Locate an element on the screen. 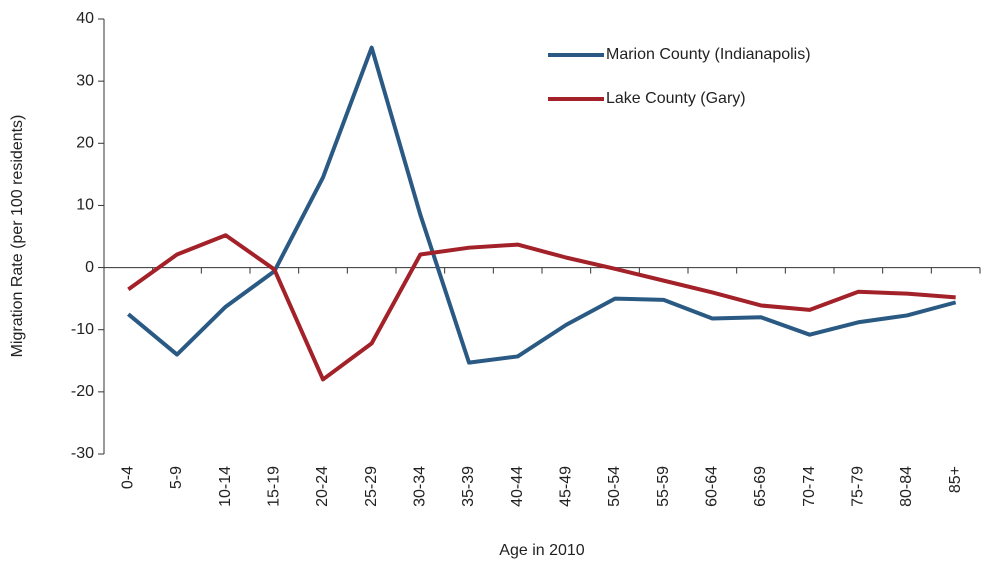 The image size is (992, 572). x-tick-label: 25-29 is located at coordinates (371, 486).